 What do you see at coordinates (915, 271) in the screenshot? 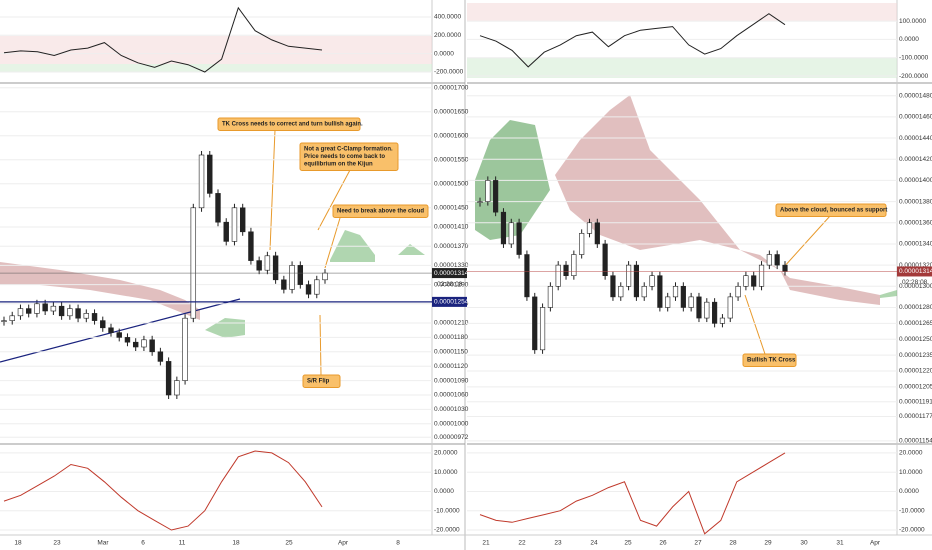
I see `price-tag-label: 0.00001314` at bounding box center [915, 271].